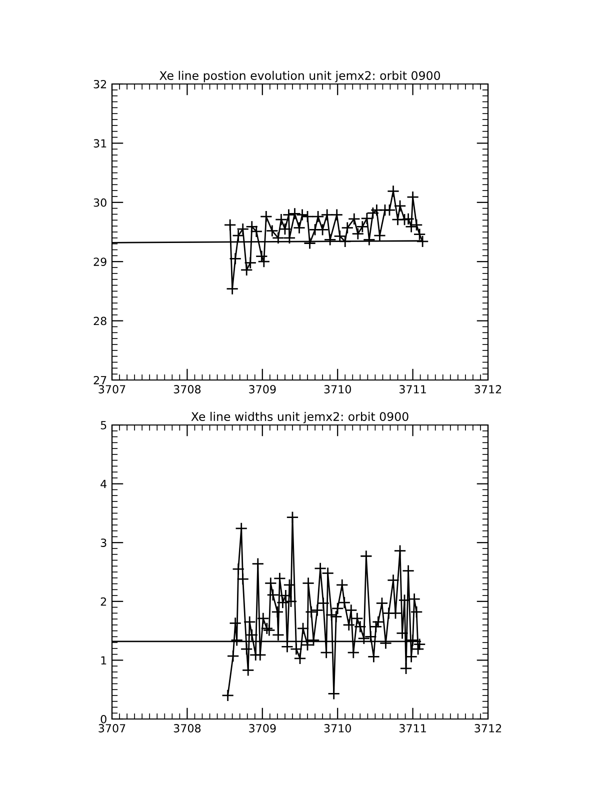 Image resolution: width=612 pixels, height=792 pixels. What do you see at coordinates (299, 418) in the screenshot?
I see `chart-title: Xe line widths unit jemx2: orbit 0900` at bounding box center [299, 418].